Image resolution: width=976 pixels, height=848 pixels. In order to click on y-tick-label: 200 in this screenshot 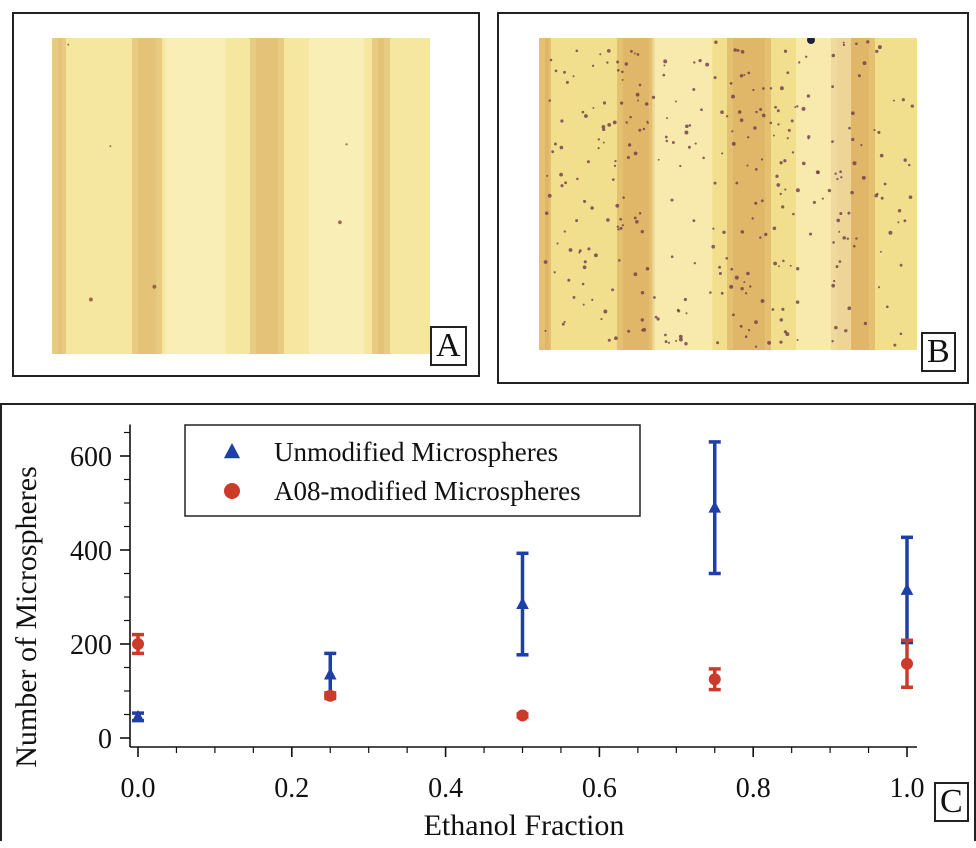, I will do `click(91, 645)`.